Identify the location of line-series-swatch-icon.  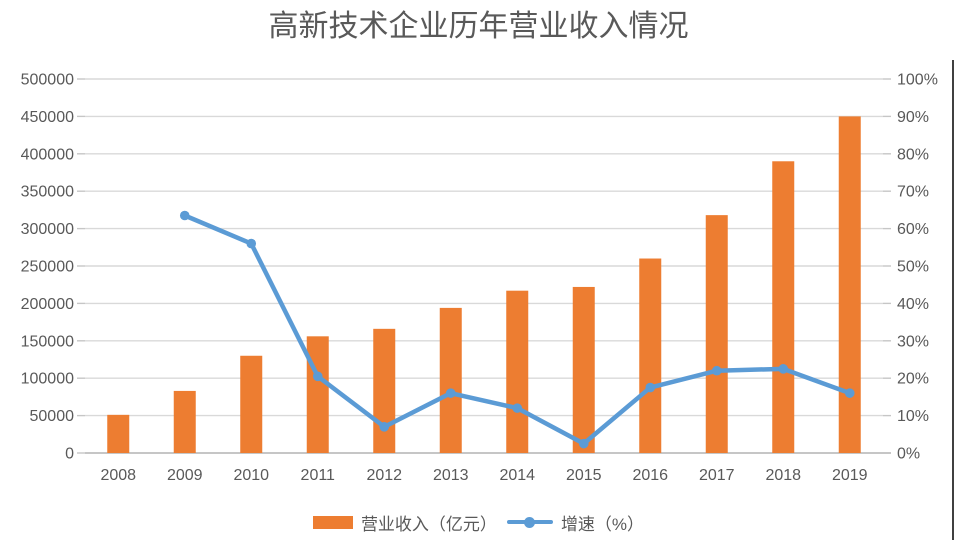
(529, 522).